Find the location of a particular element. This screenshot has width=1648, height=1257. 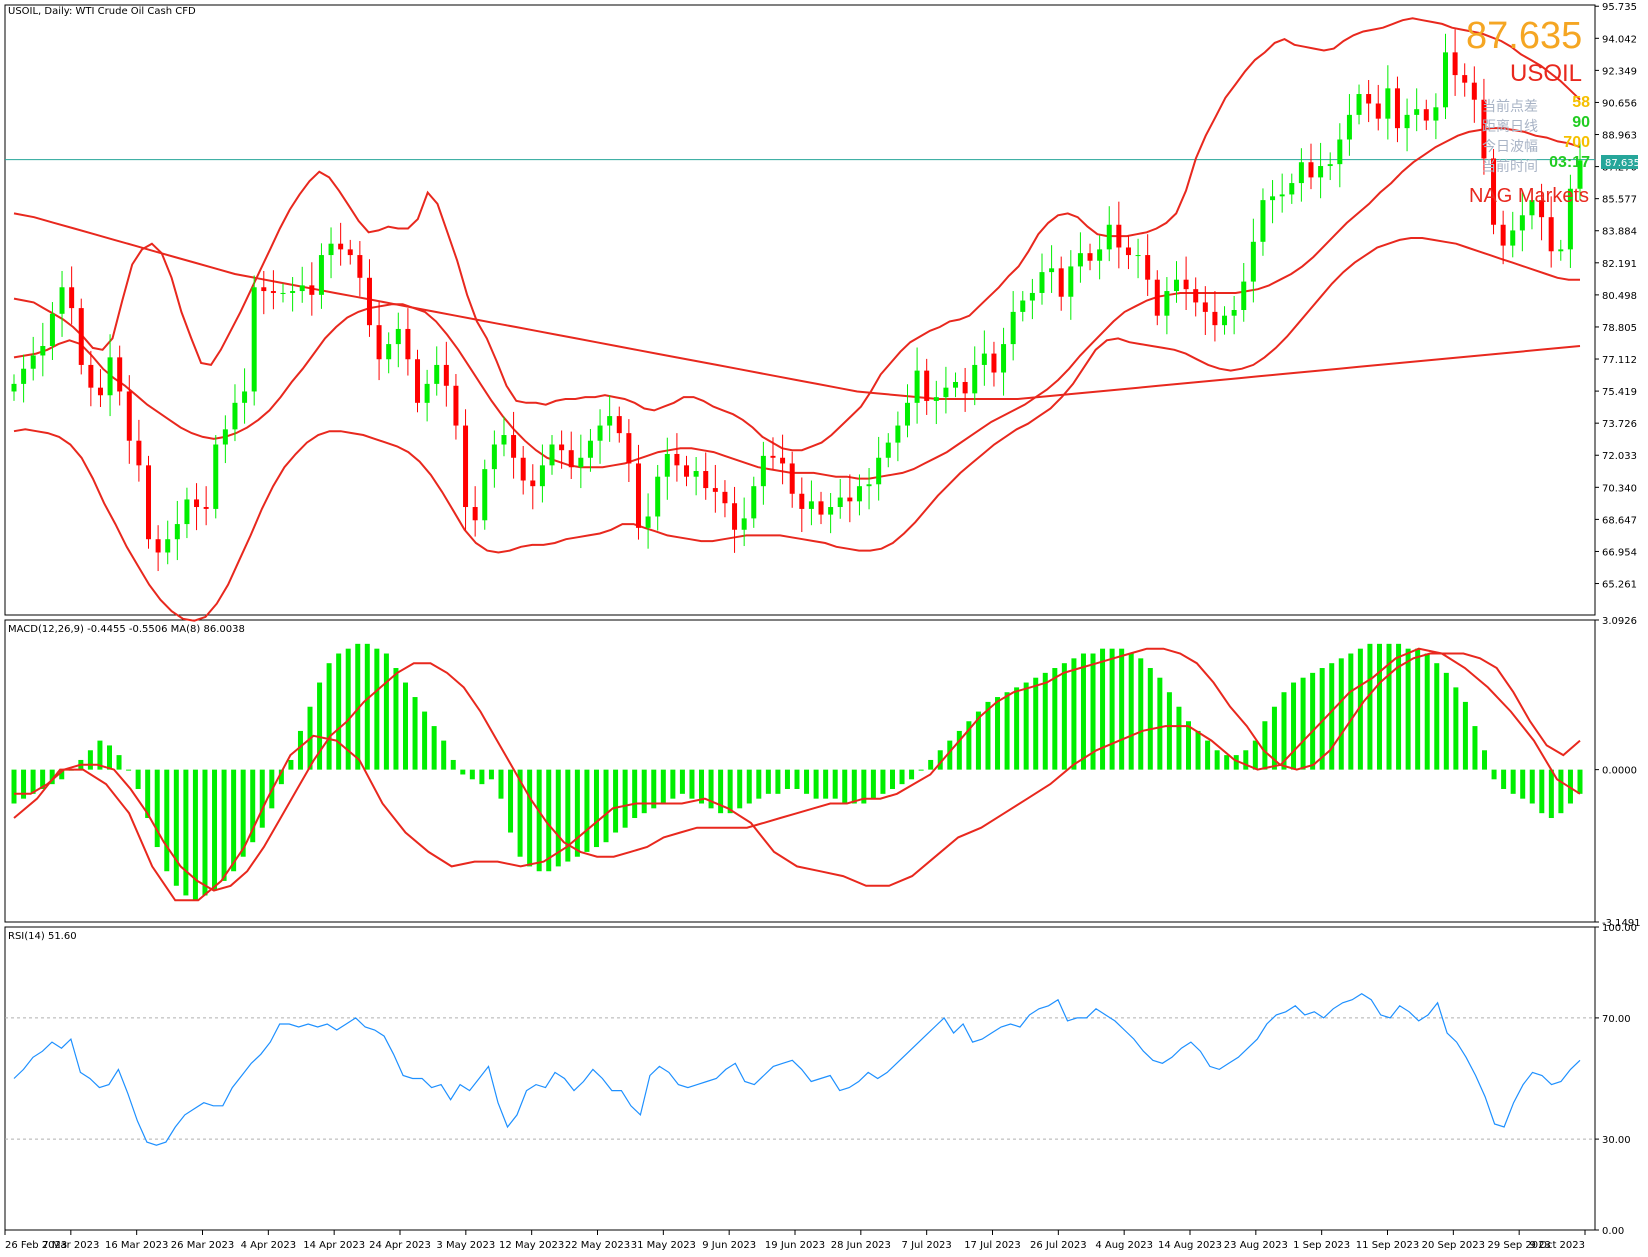

rsi-tick-label: 100.00 is located at coordinates (1619, 928).